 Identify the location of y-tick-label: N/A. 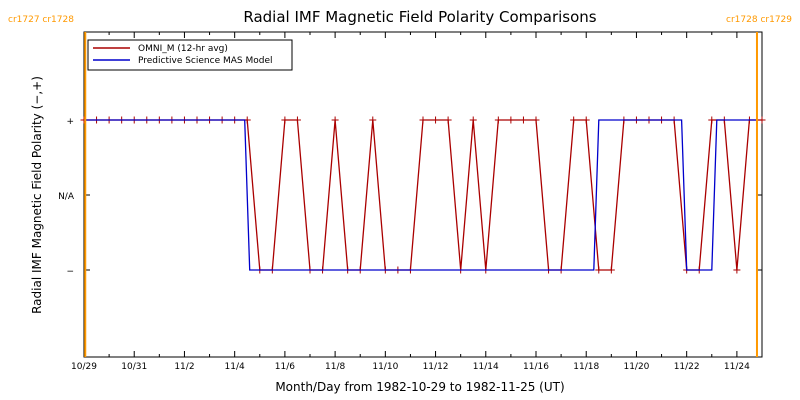
(66, 197).